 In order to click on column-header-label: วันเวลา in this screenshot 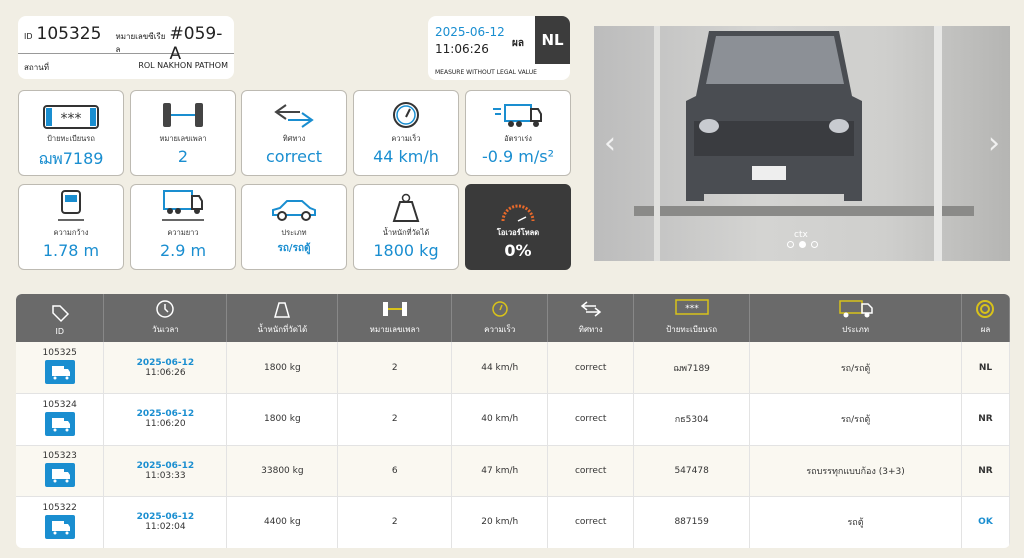, I will do `click(165, 329)`.